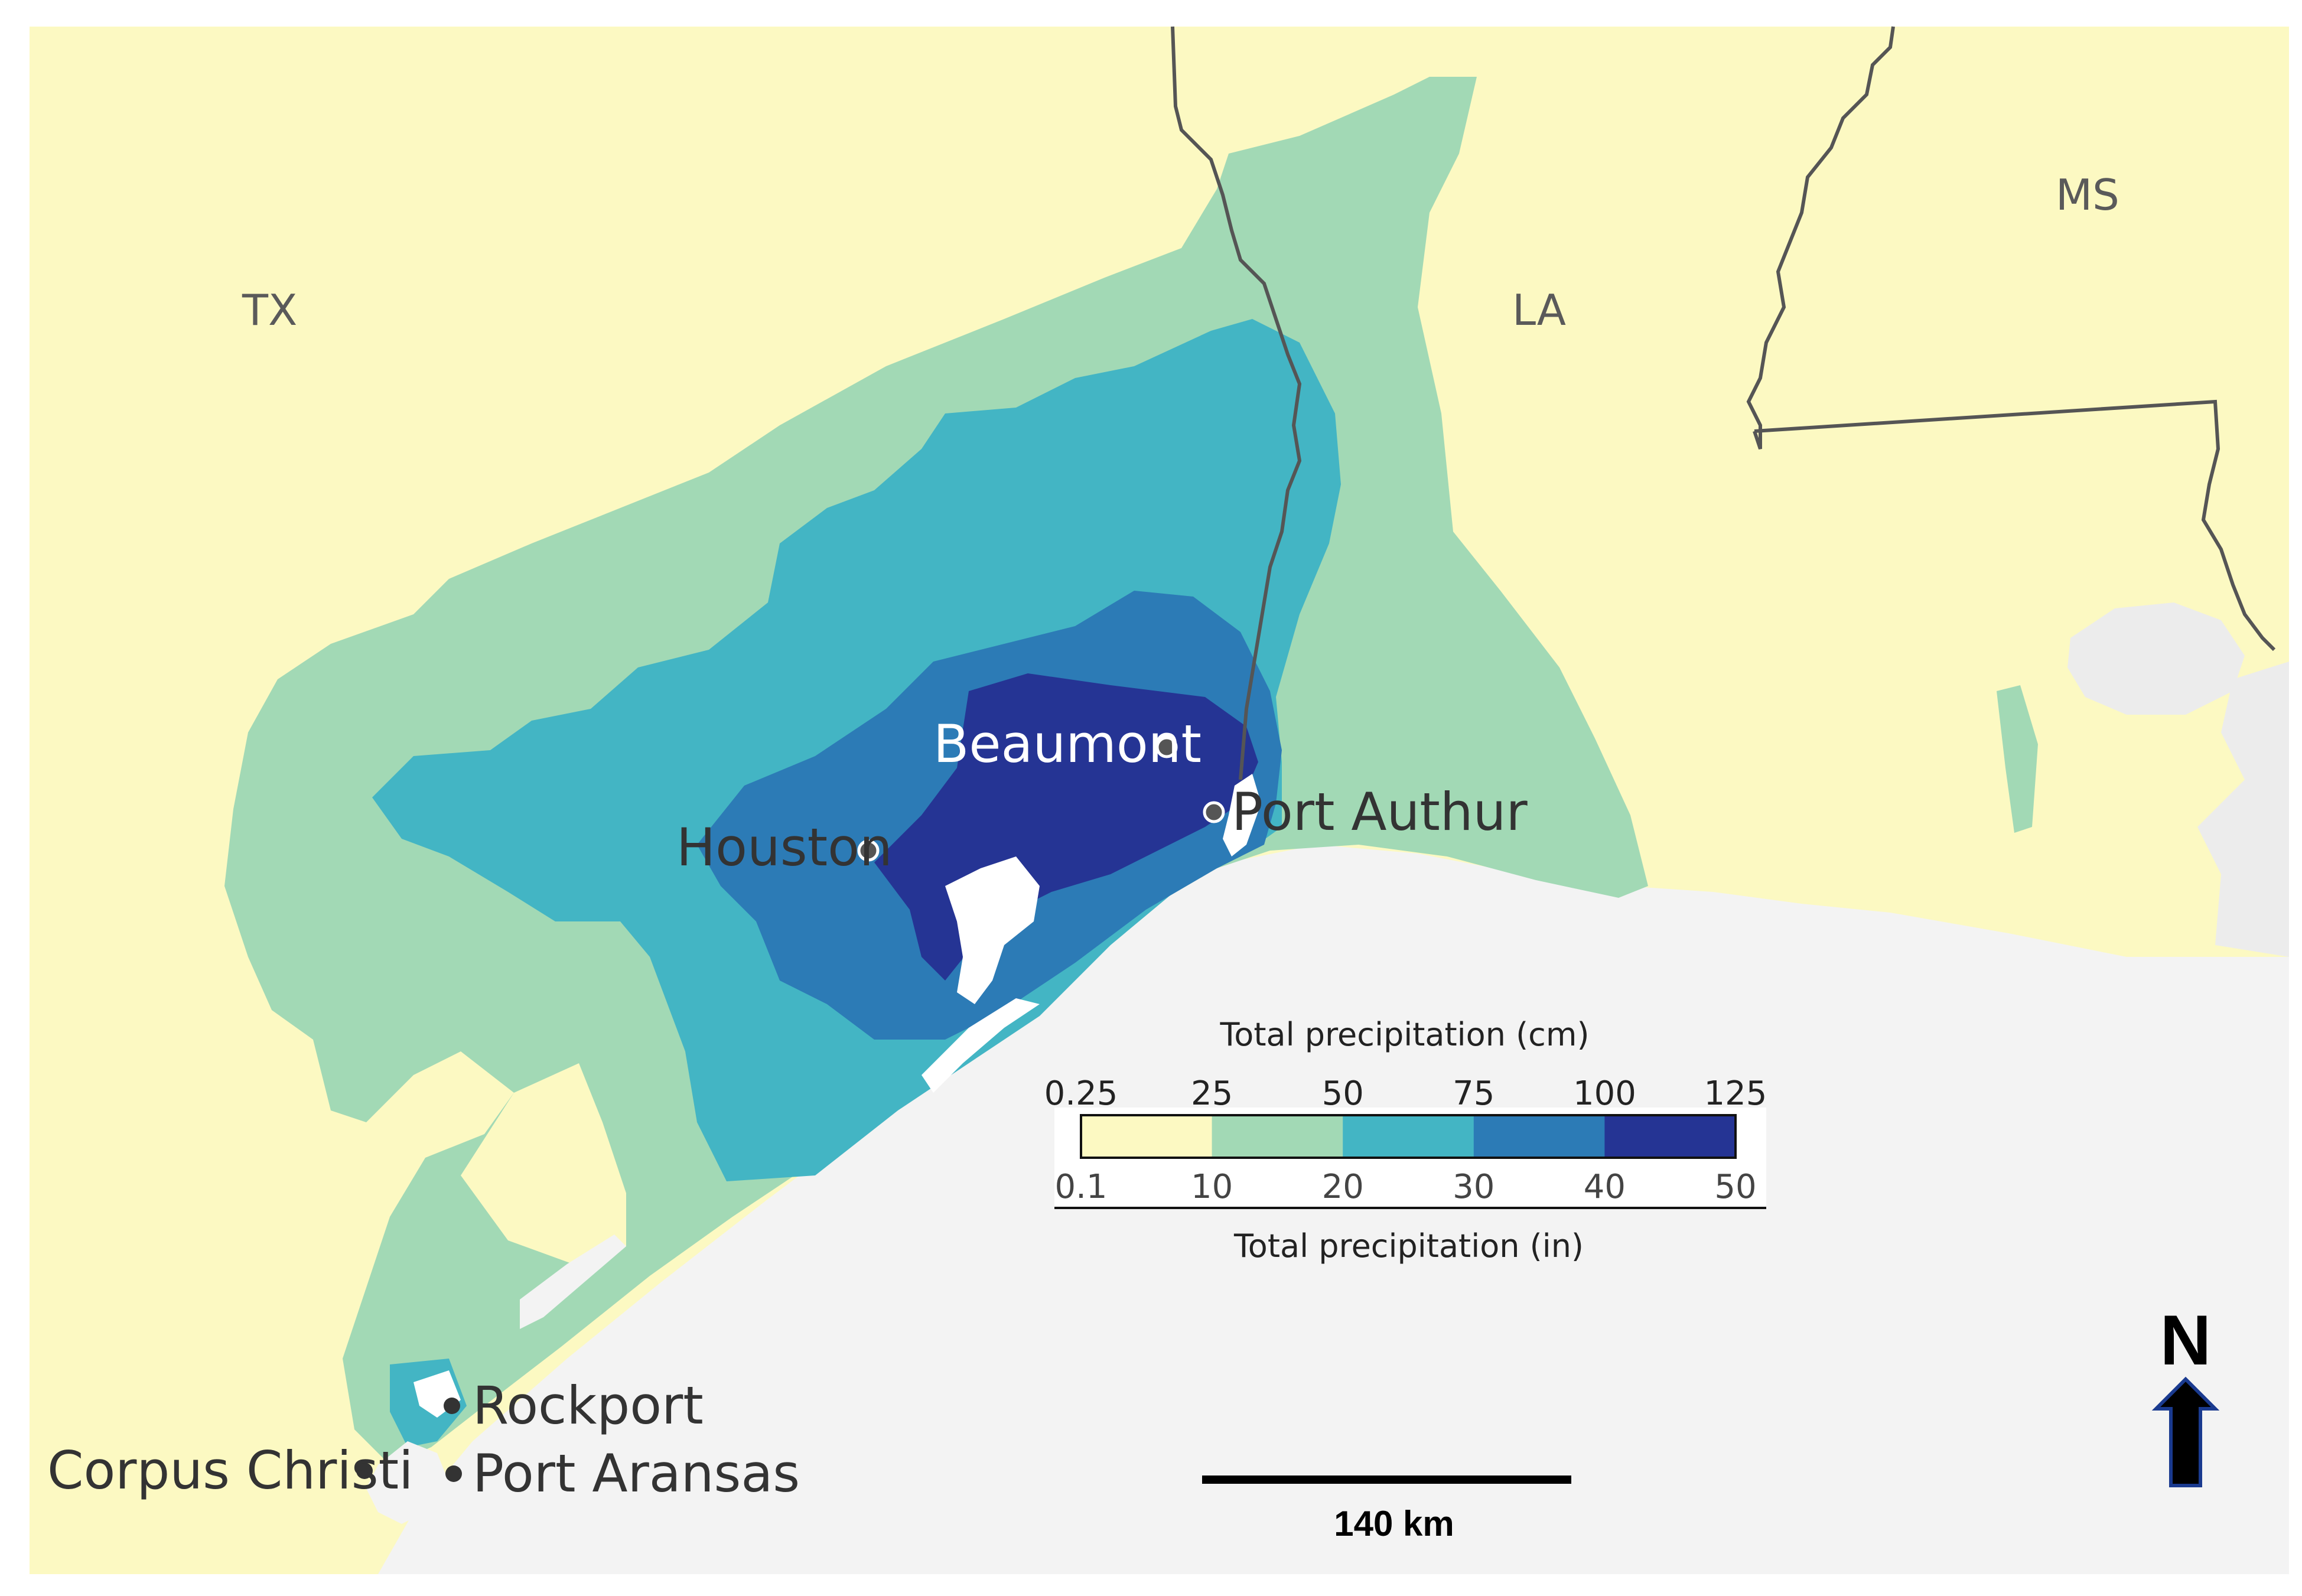 The image size is (2302, 1596). I want to click on north-arrow-icon, so click(2185, 1431).